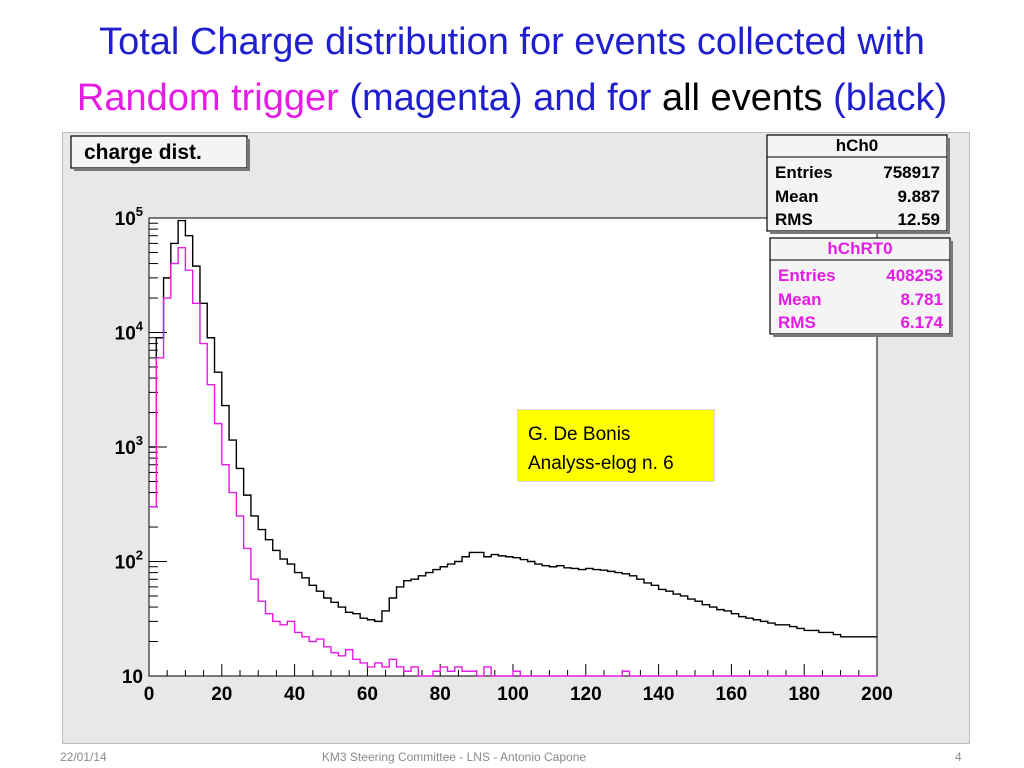 The height and width of the screenshot is (768, 1024). Describe the element at coordinates (914, 275) in the screenshot. I see `stats-val-entries-rt: 408253` at that location.